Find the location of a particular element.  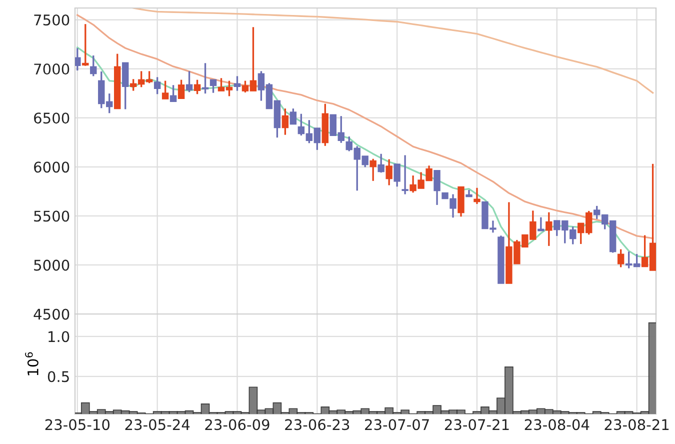

y-tick-label: 4500 is located at coordinates (52, 314).